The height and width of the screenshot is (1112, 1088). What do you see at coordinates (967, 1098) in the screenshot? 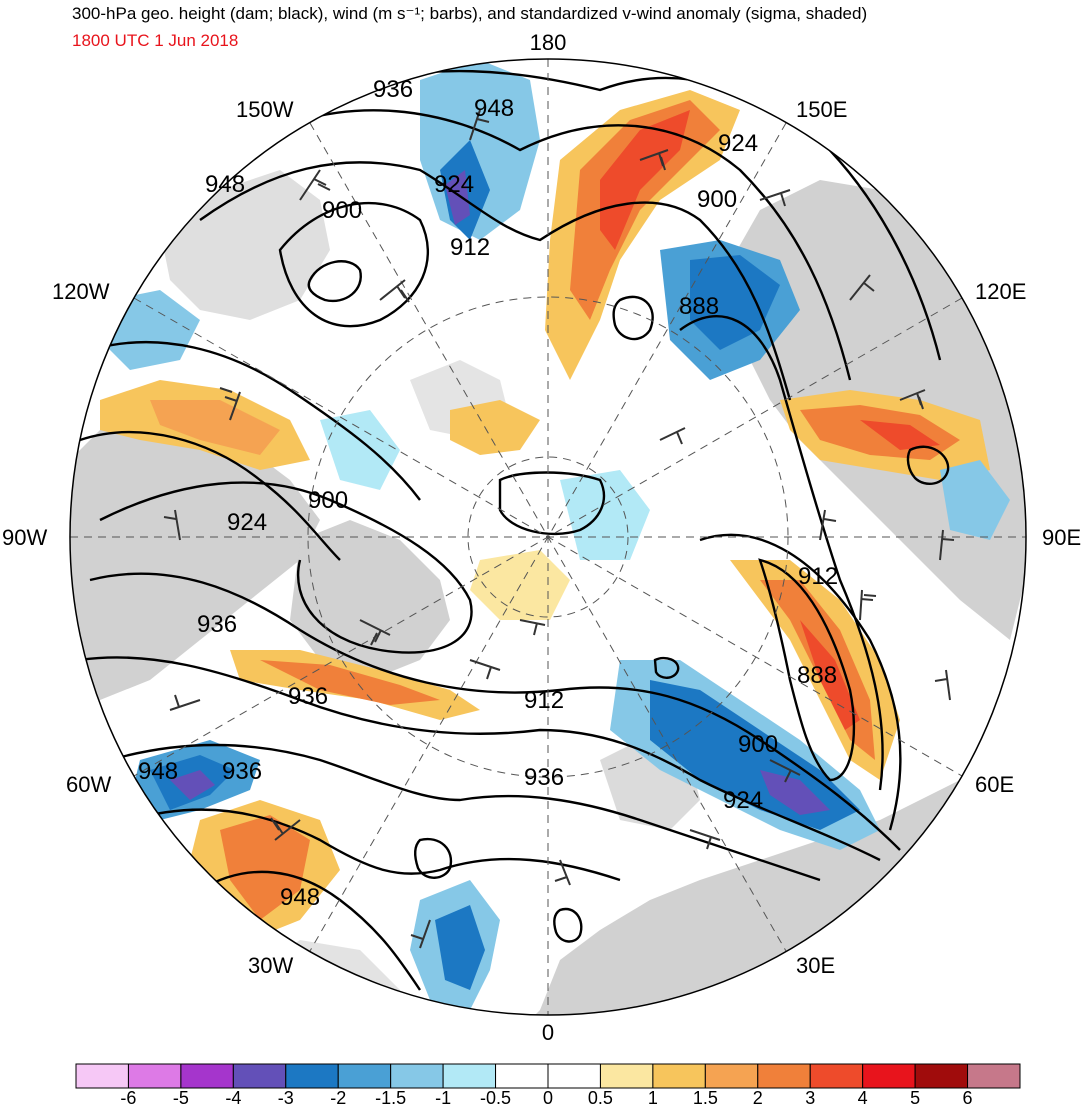
I see `colorbar-tick-label: 6` at bounding box center [967, 1098].